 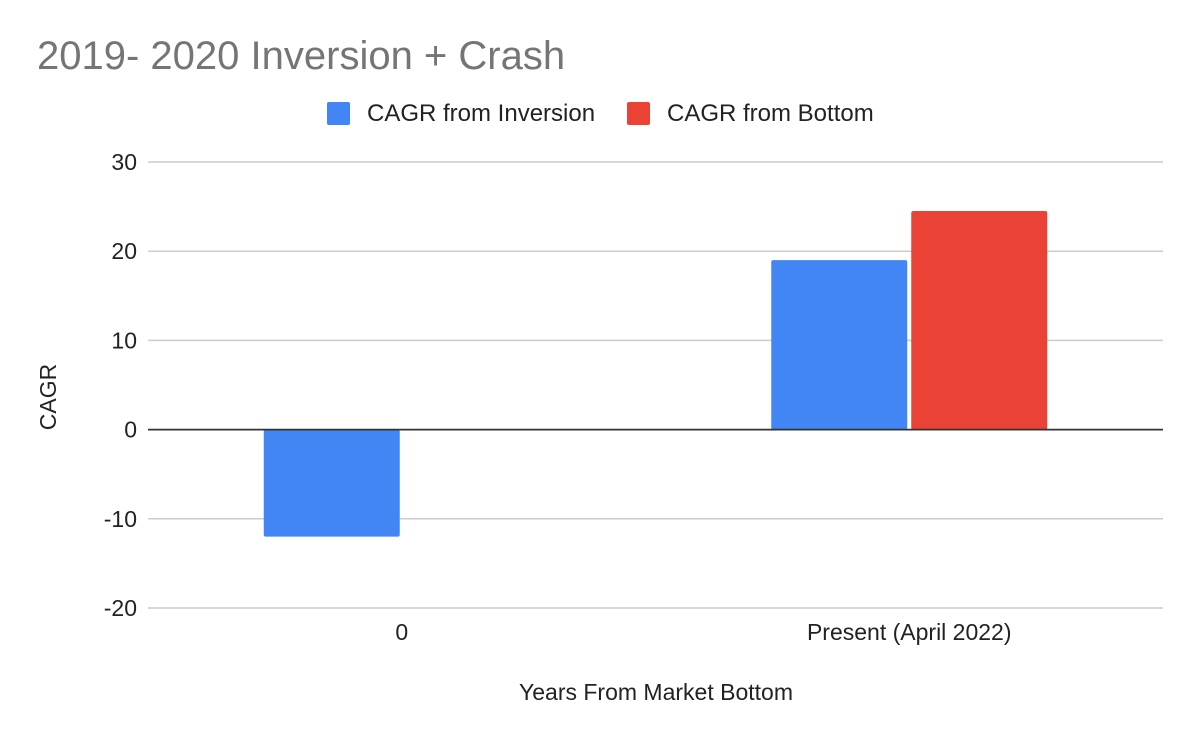 I want to click on y-tick-label: 0, so click(x=130, y=430).